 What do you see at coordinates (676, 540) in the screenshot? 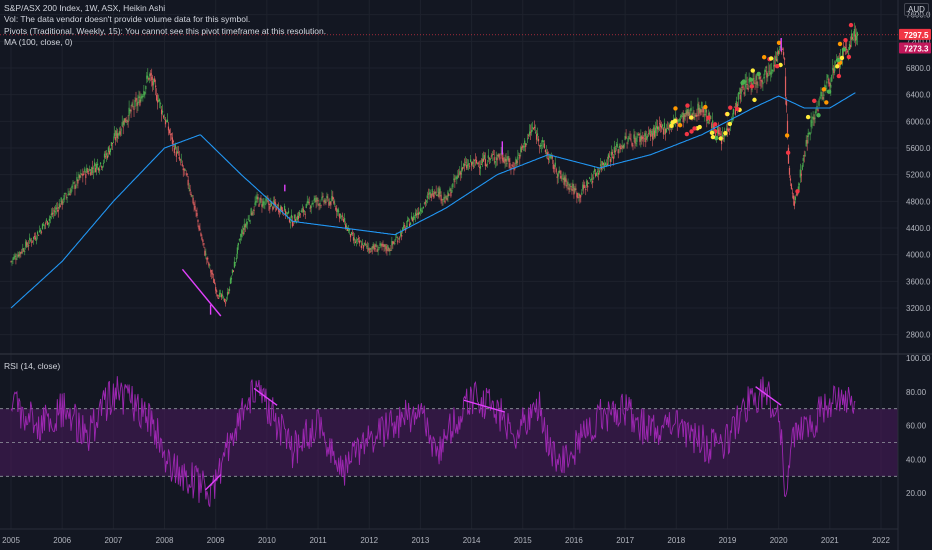
I see `time-tick-label: 2018` at bounding box center [676, 540].